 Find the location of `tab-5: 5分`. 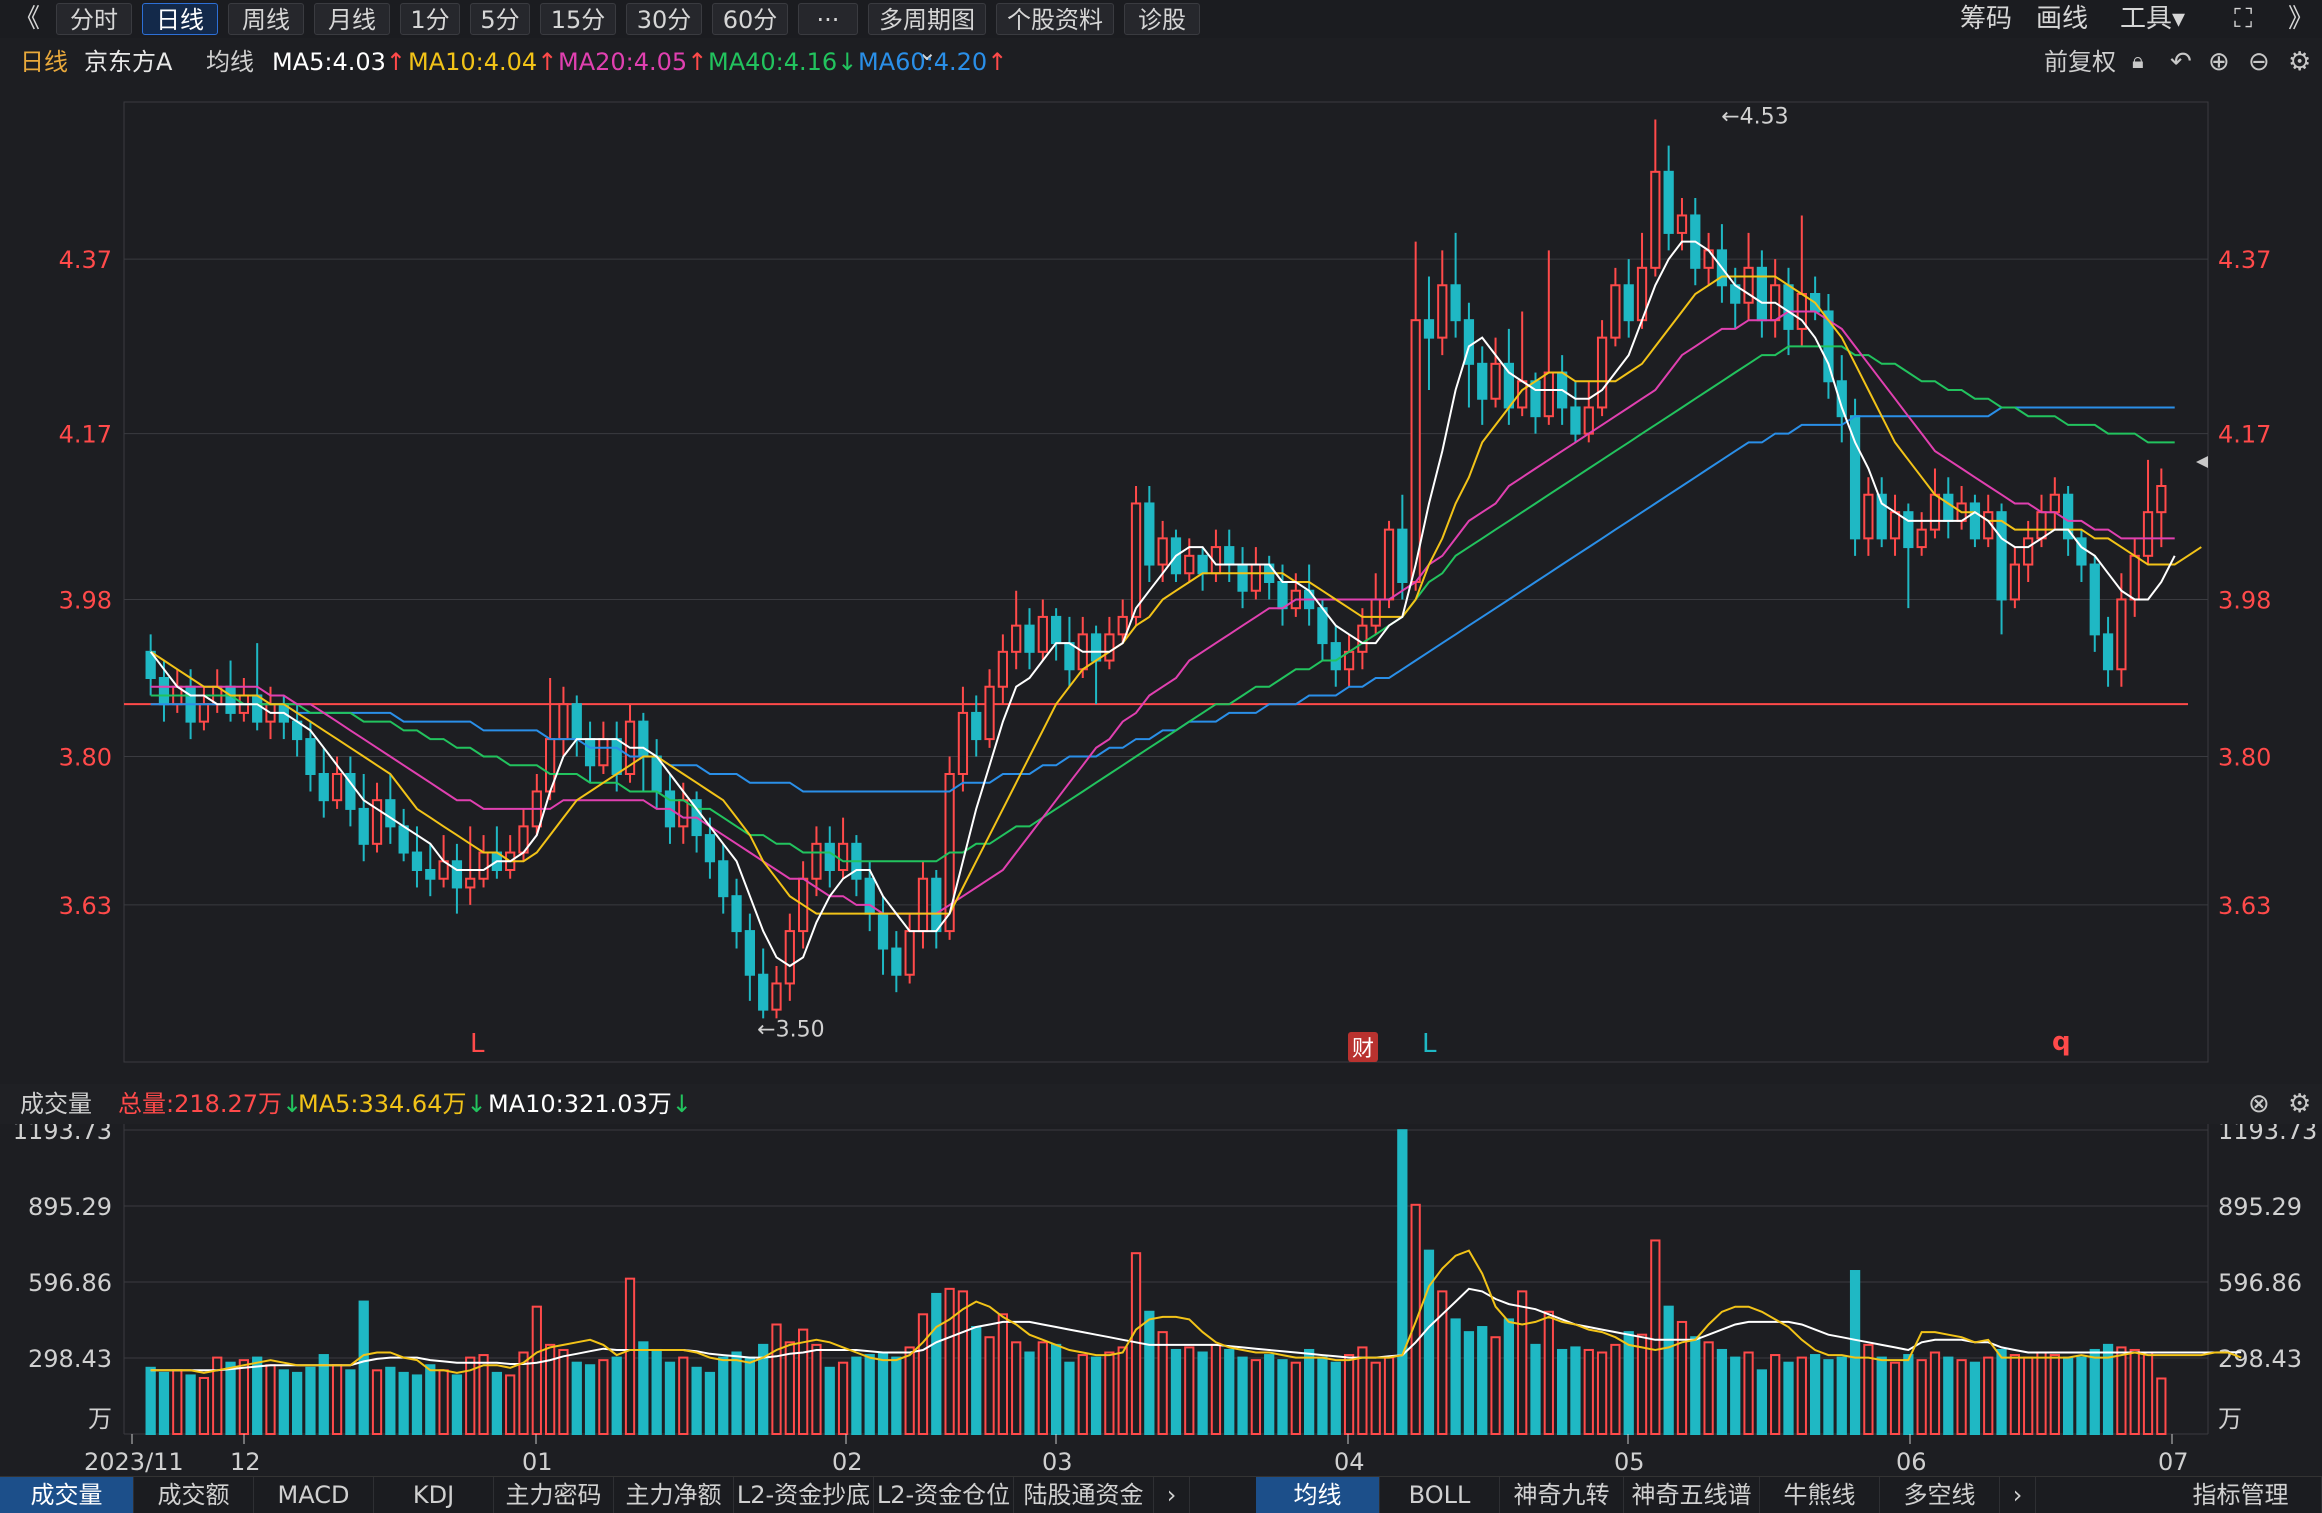

tab-5: 5分 is located at coordinates (500, 19).